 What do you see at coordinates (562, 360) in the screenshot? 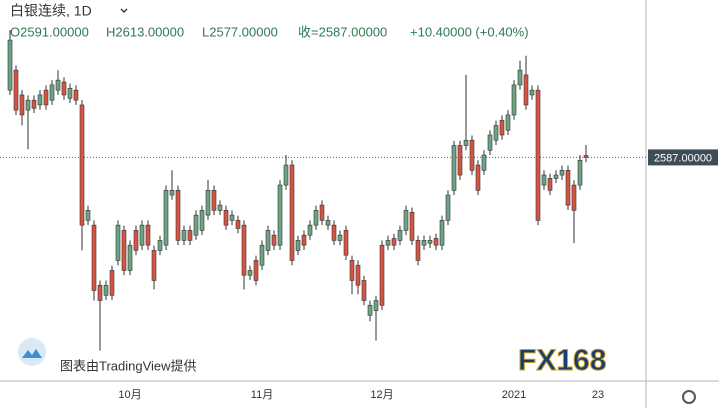
I see `fx168-logo: FX168` at bounding box center [562, 360].